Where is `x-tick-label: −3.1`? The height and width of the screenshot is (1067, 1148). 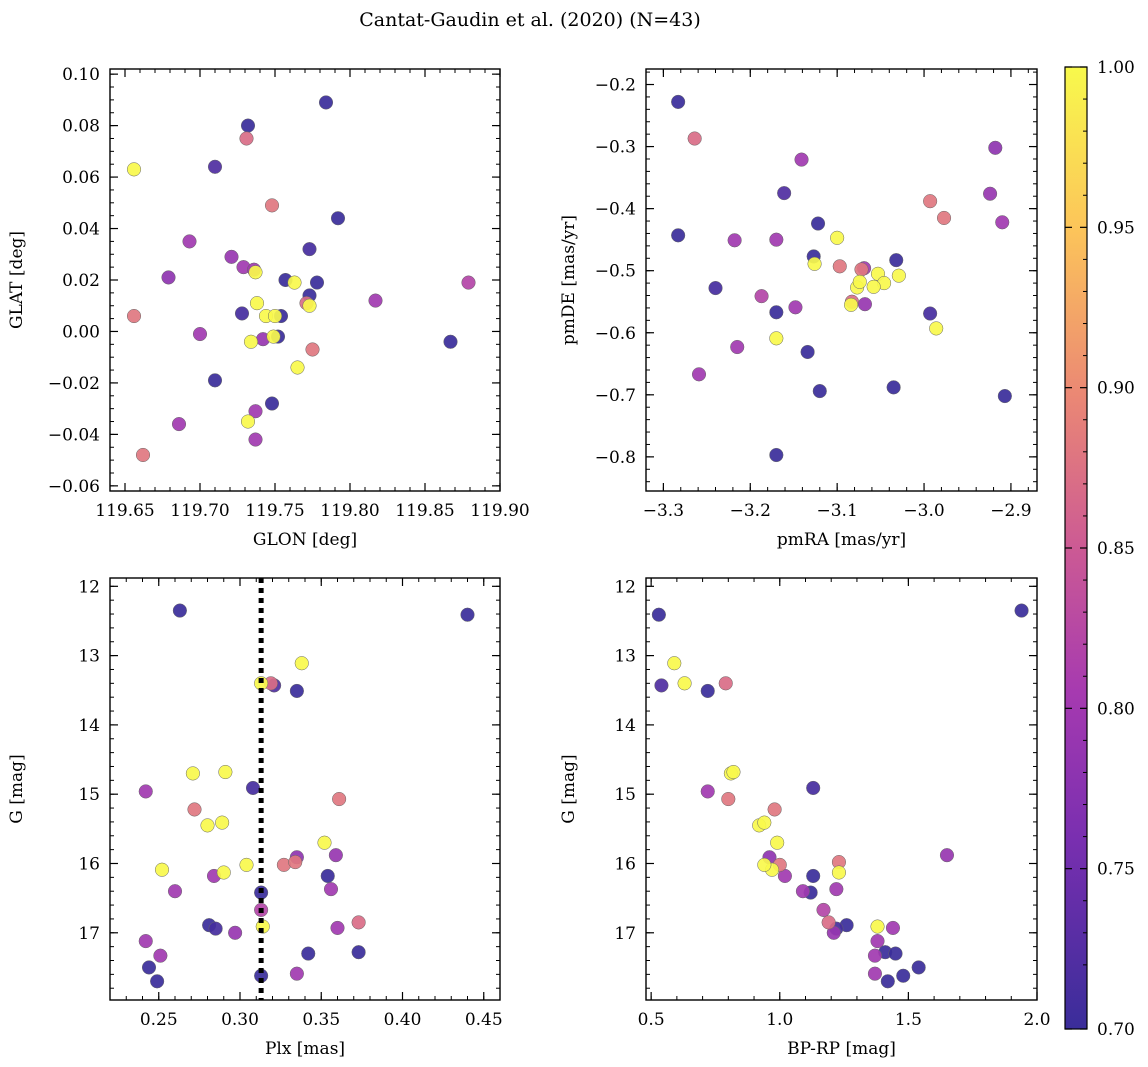
x-tick-label: −3.1 is located at coordinates (837, 511).